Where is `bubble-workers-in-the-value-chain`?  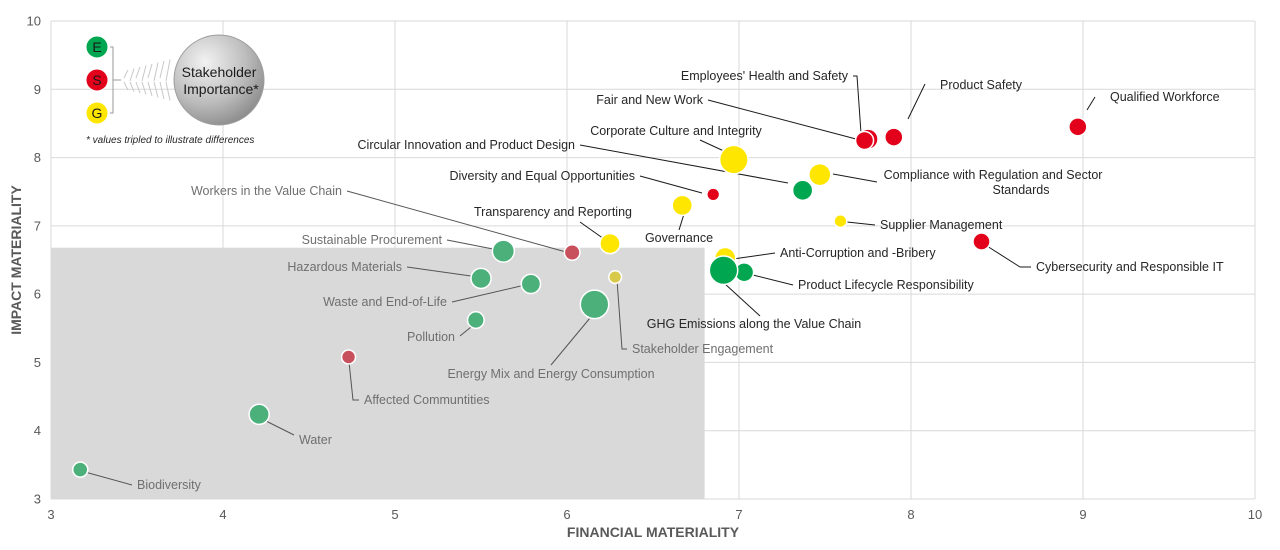 bubble-workers-in-the-value-chain is located at coordinates (572, 252).